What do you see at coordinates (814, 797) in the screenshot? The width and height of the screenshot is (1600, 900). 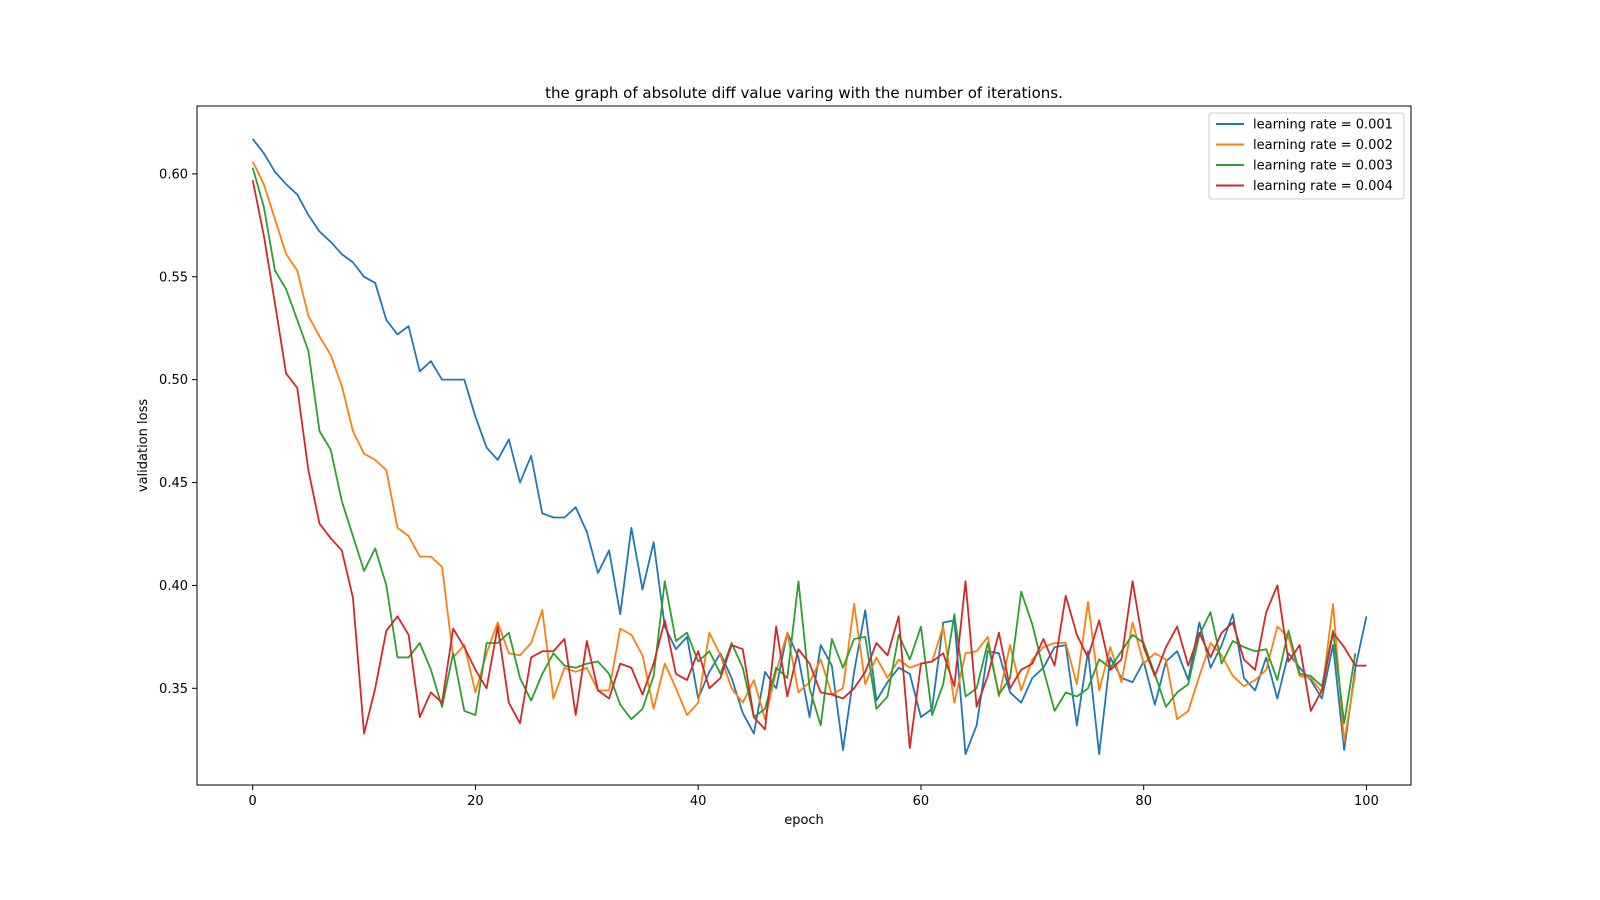 I see `x-axis: 0 20 40 60 80 100` at bounding box center [814, 797].